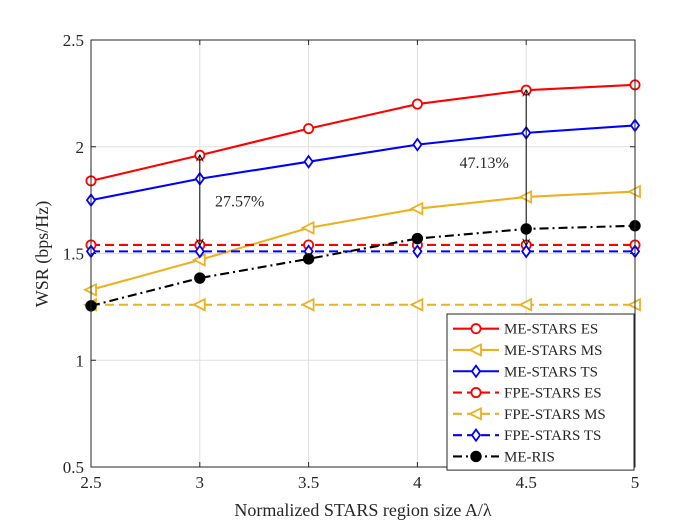  I want to click on x-tick-label: 3, so click(200, 482).